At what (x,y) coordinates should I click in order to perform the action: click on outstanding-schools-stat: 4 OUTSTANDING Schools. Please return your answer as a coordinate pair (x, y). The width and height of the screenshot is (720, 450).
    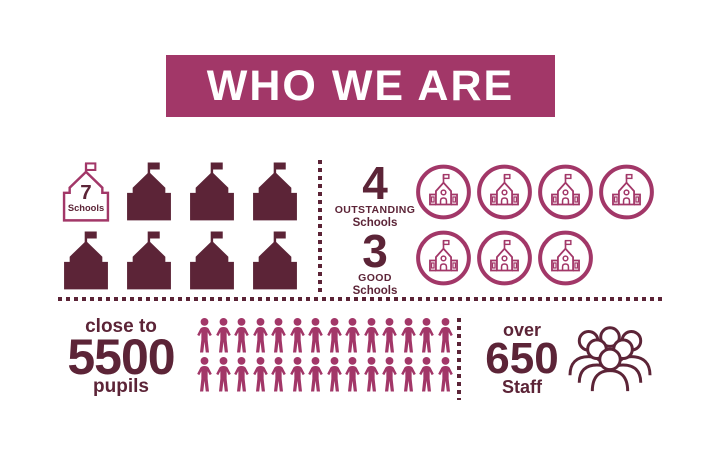
    Looking at the image, I should click on (375, 193).